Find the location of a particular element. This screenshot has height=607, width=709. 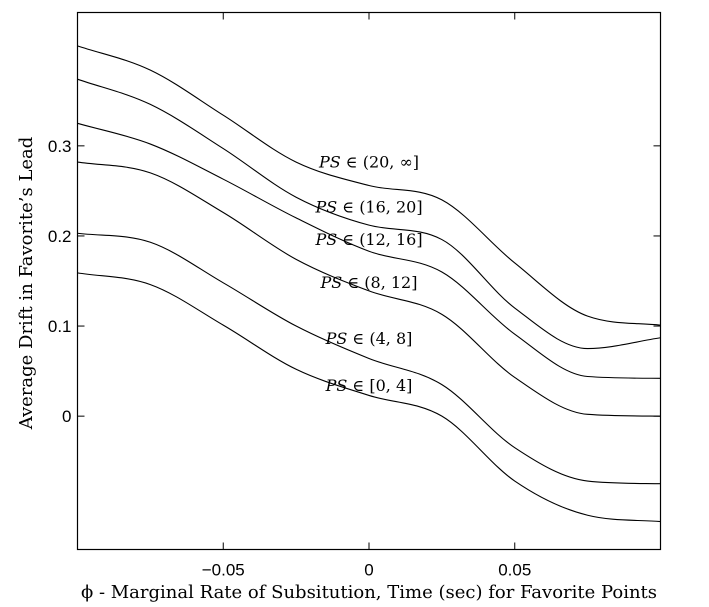

series-label-interval: ∈ [0, 4] is located at coordinates (379, 385).